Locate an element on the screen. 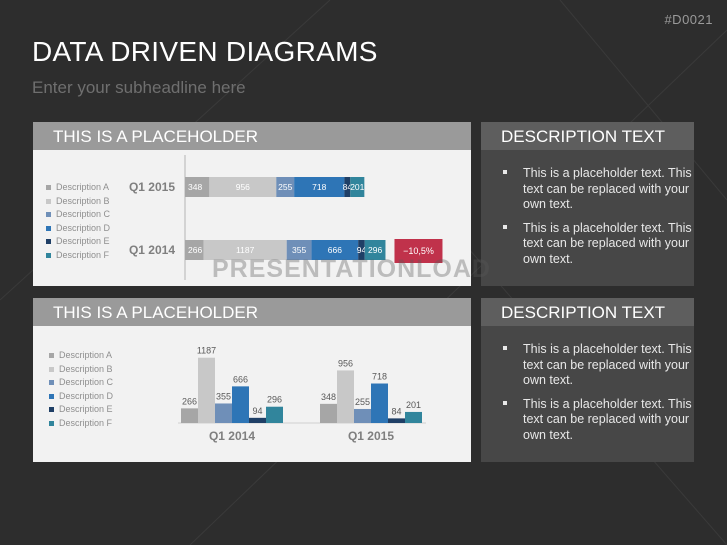  page-title: DATA DRIVEN DIAGRAMS is located at coordinates (205, 51).